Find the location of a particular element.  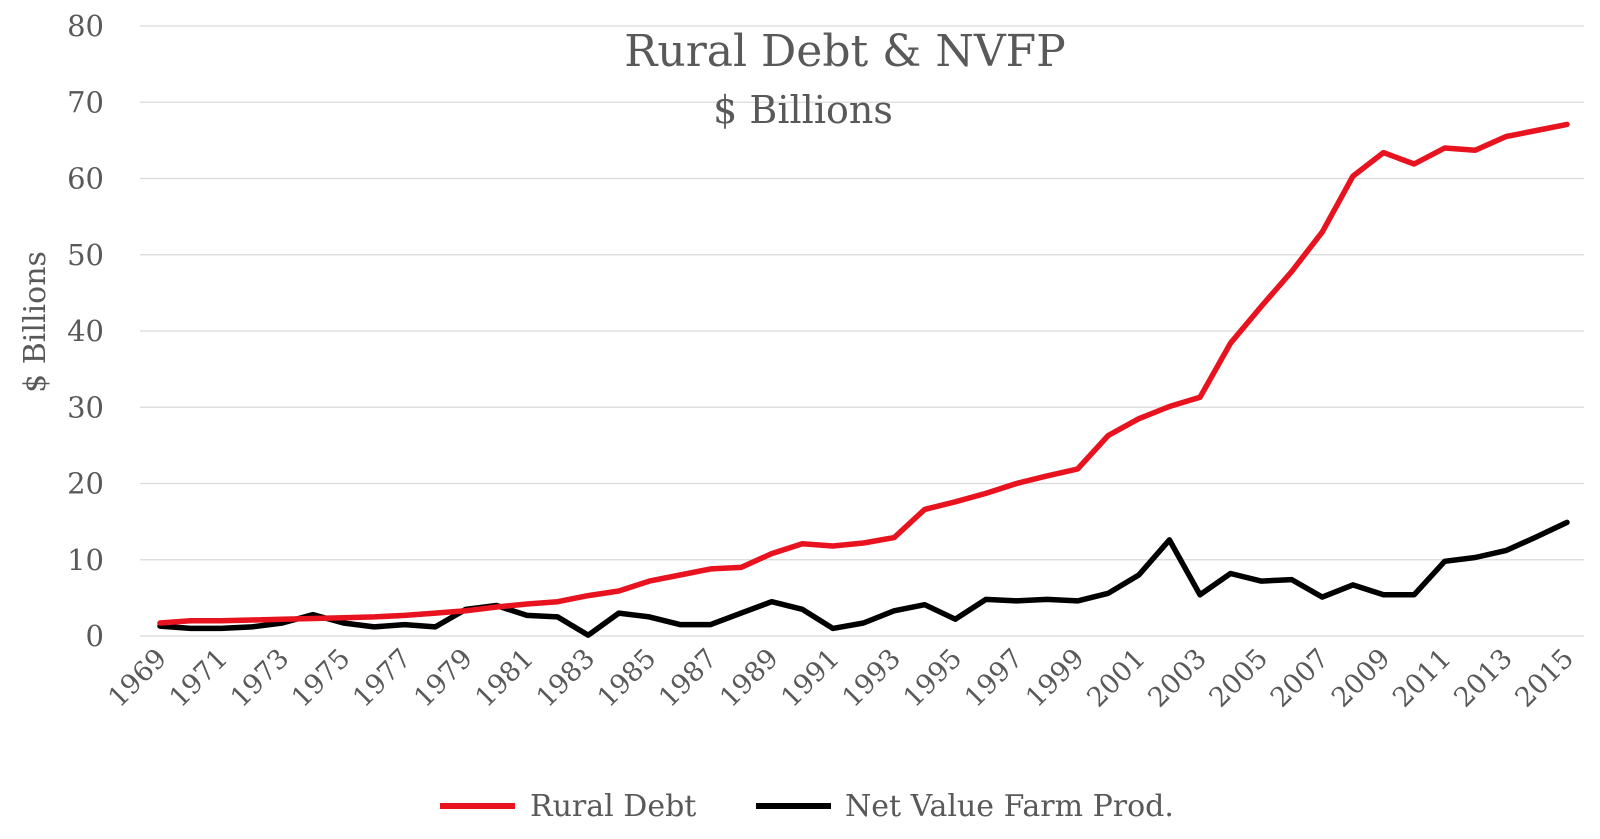

x-tick-label: 2001 is located at coordinates (1116, 678).